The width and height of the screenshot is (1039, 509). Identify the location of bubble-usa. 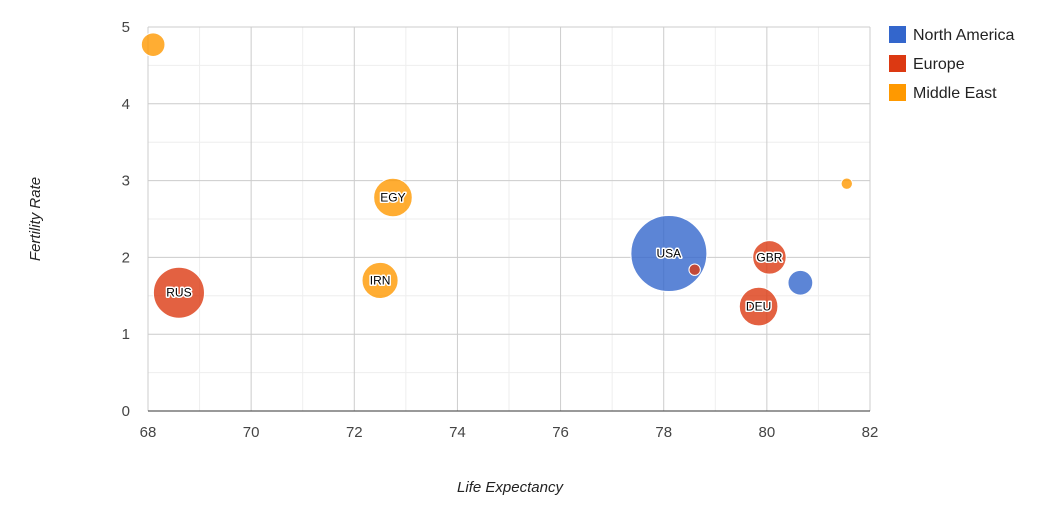
(669, 254).